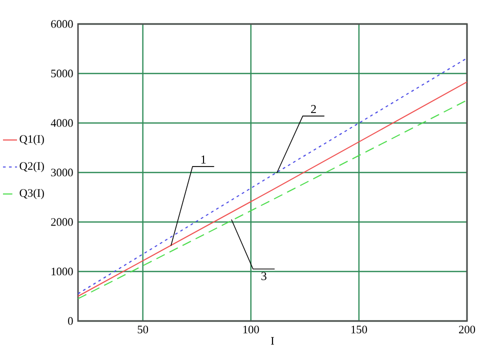  I want to click on annotation: 3, so click(263, 276).